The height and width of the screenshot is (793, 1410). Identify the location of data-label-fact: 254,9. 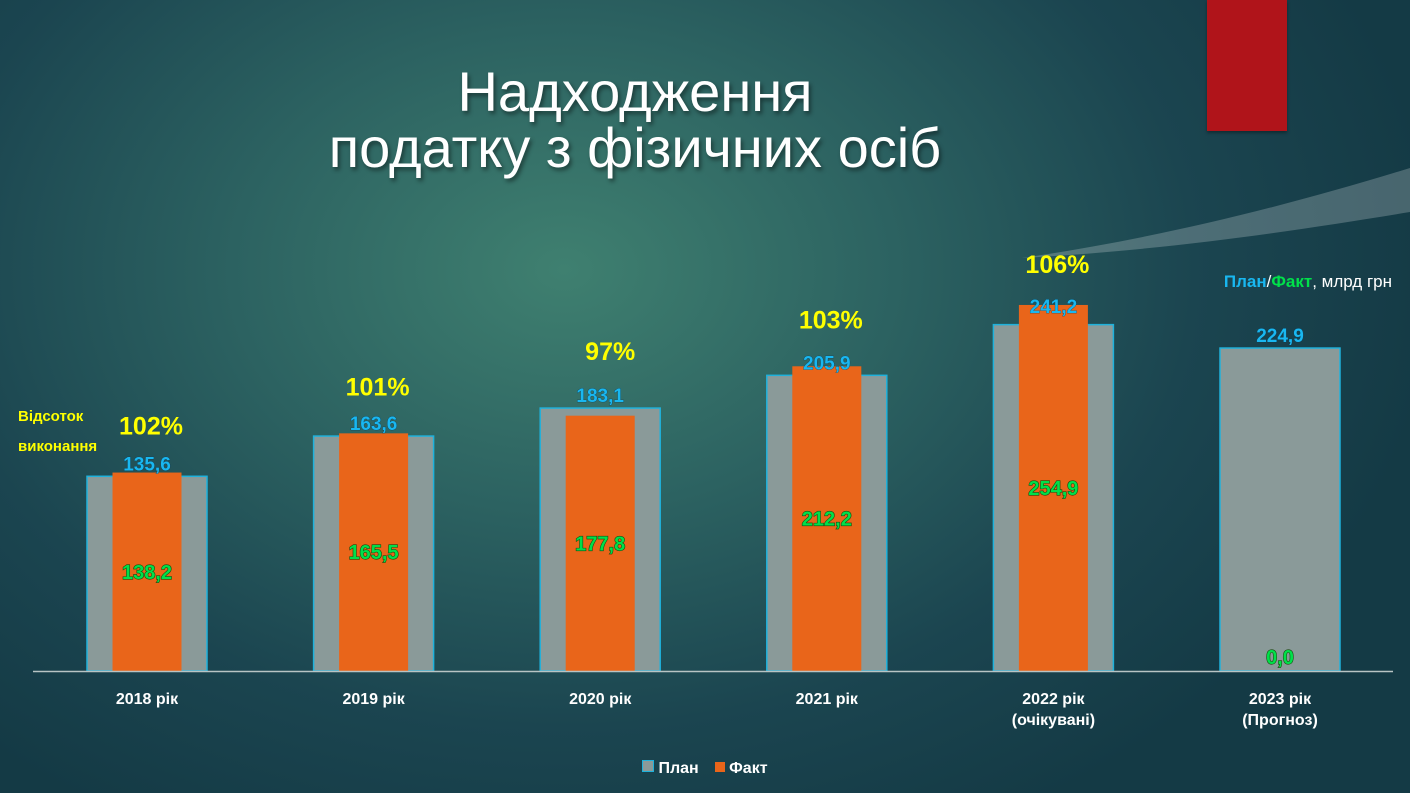
(1053, 489).